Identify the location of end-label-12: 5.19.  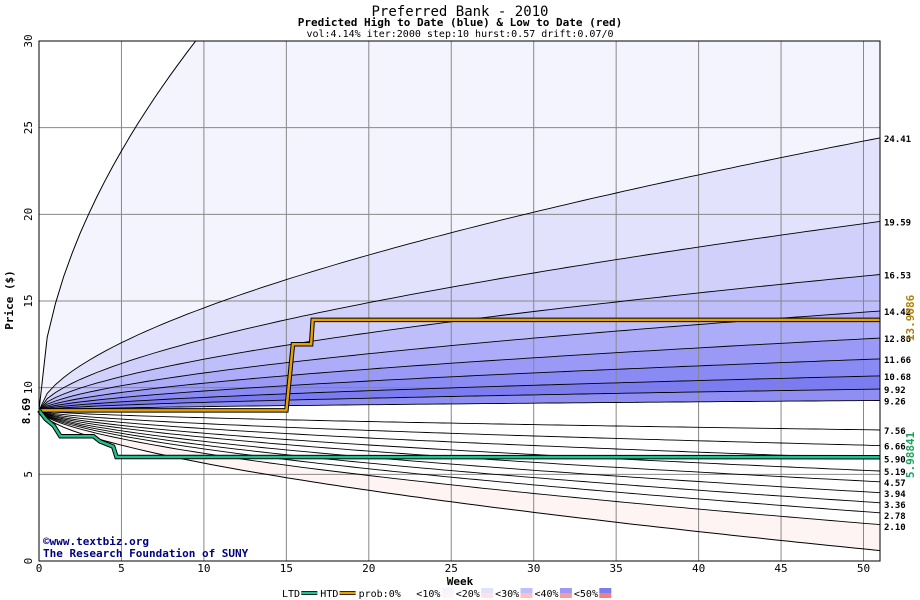
(895, 473).